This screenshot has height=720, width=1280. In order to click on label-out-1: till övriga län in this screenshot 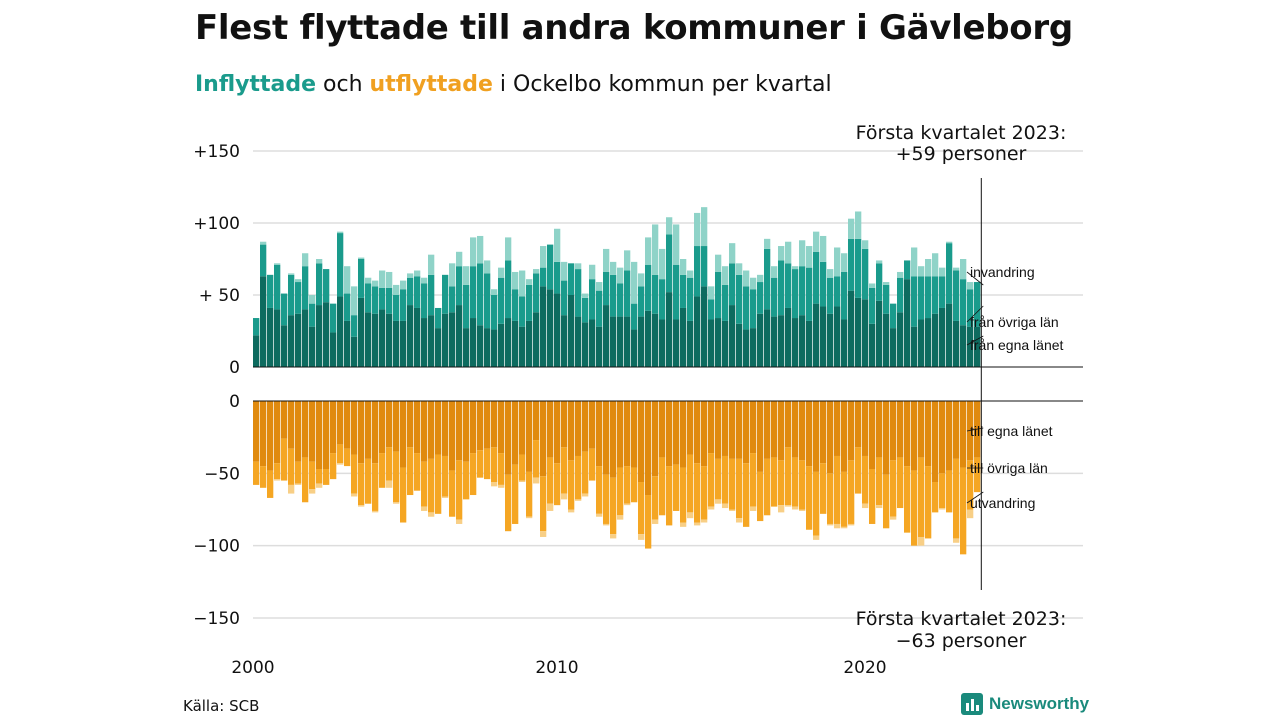, I will do `click(1009, 468)`.